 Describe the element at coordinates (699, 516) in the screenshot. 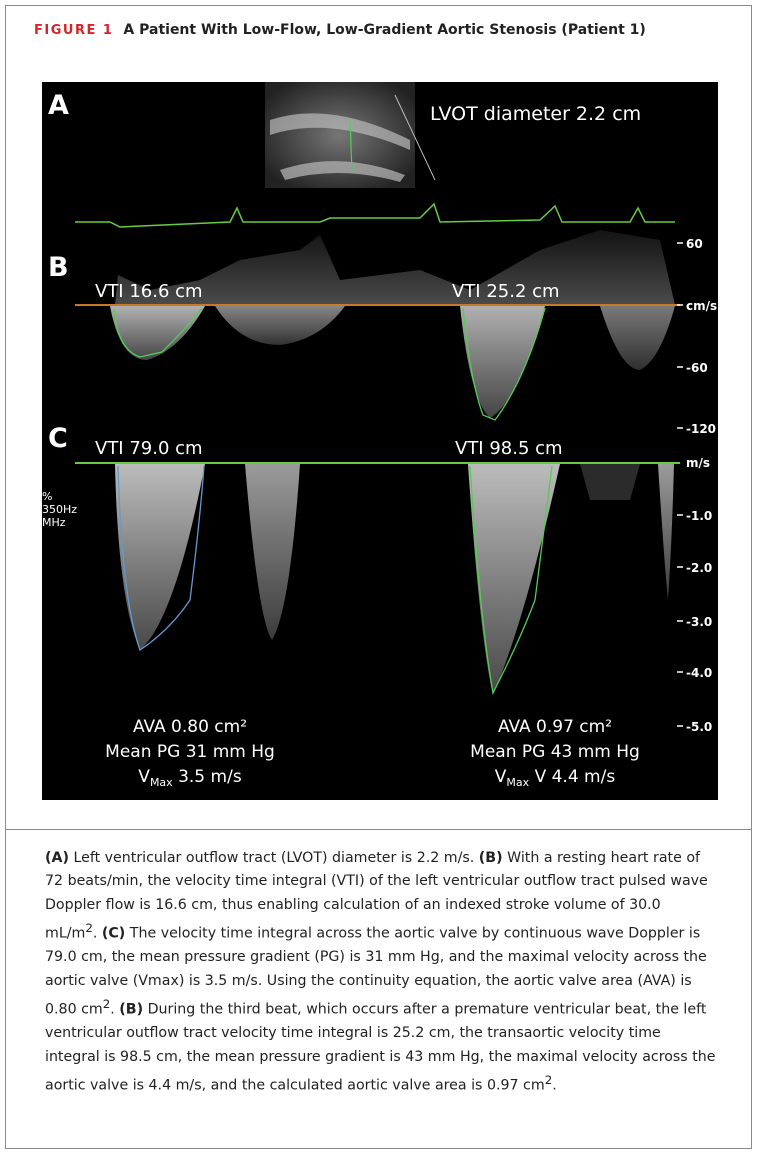

I see `scale-label: -1.0` at that location.